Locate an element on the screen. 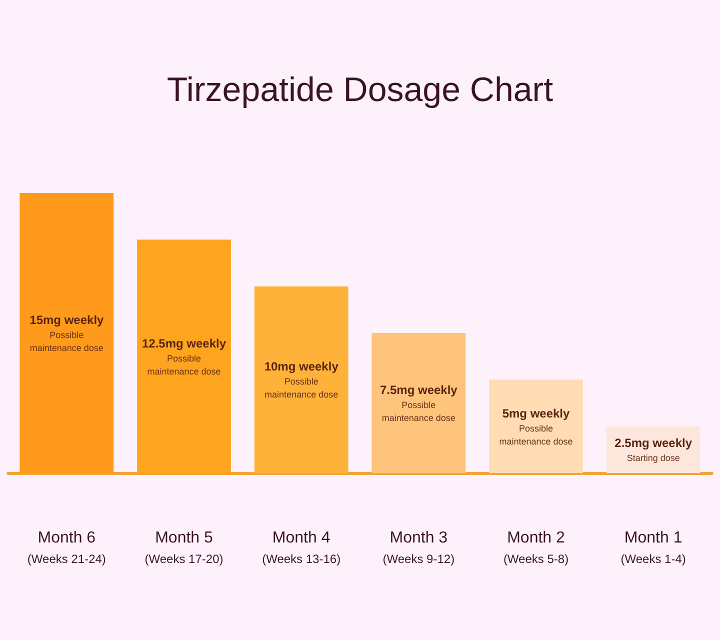  data-label: 7.5mg weekly Possible maintenance dose is located at coordinates (419, 403).